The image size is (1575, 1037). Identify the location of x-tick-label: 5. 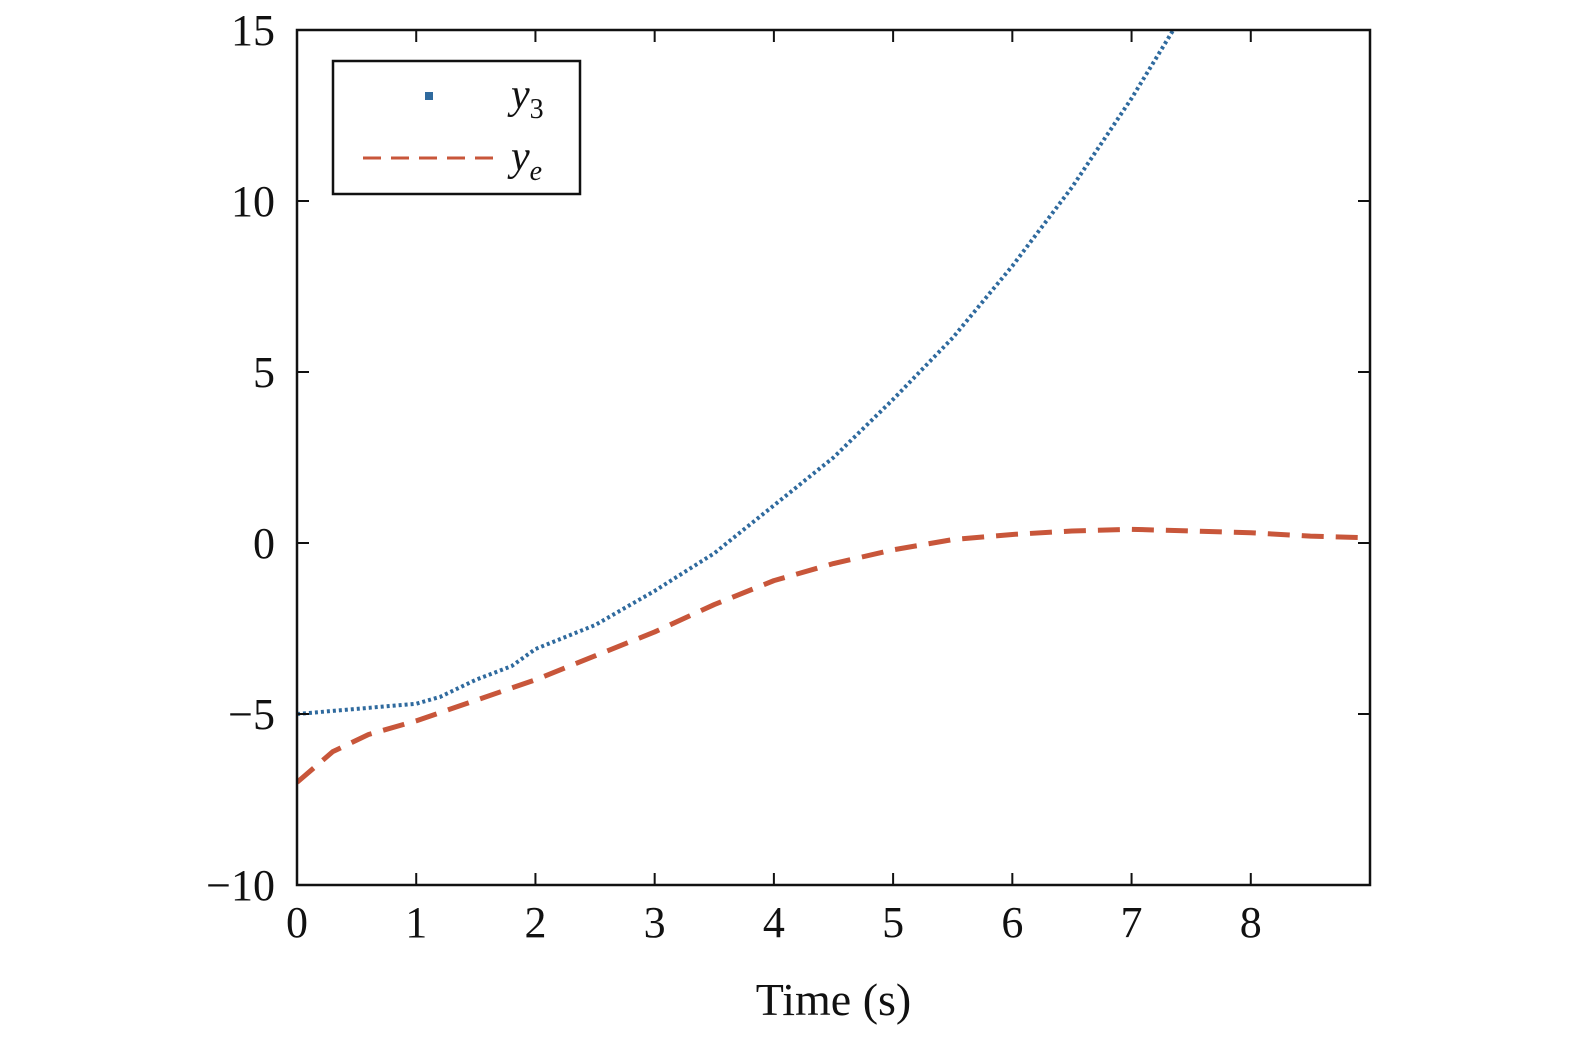
(893, 922).